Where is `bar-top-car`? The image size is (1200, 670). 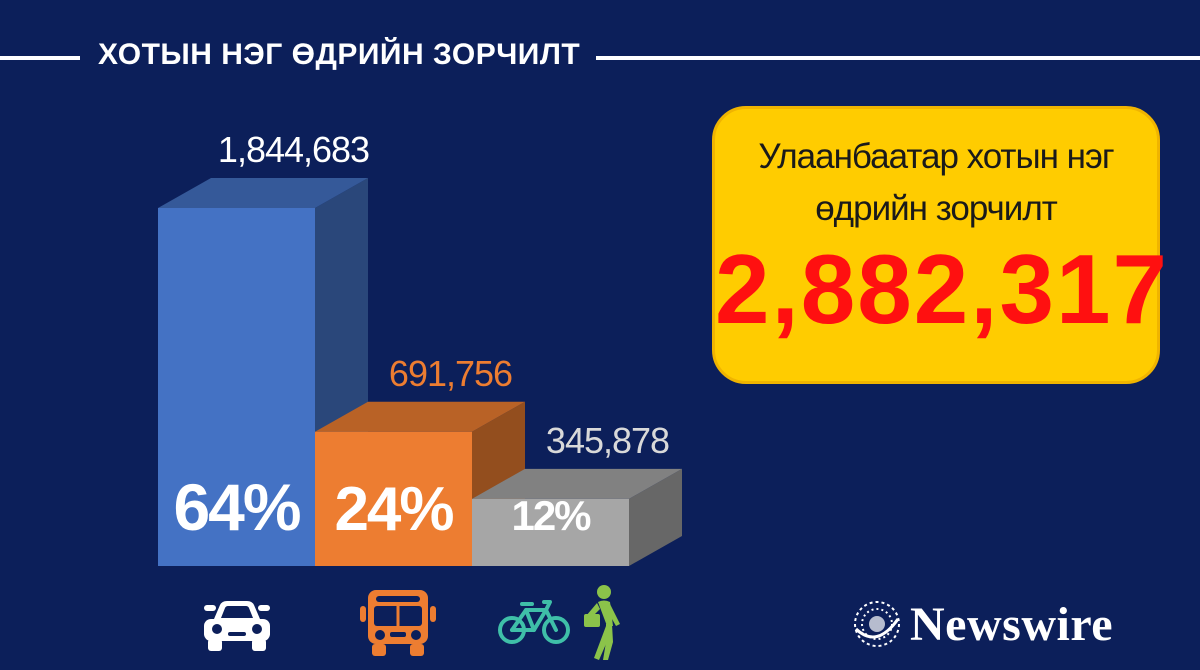
bar-top-car is located at coordinates (263, 193).